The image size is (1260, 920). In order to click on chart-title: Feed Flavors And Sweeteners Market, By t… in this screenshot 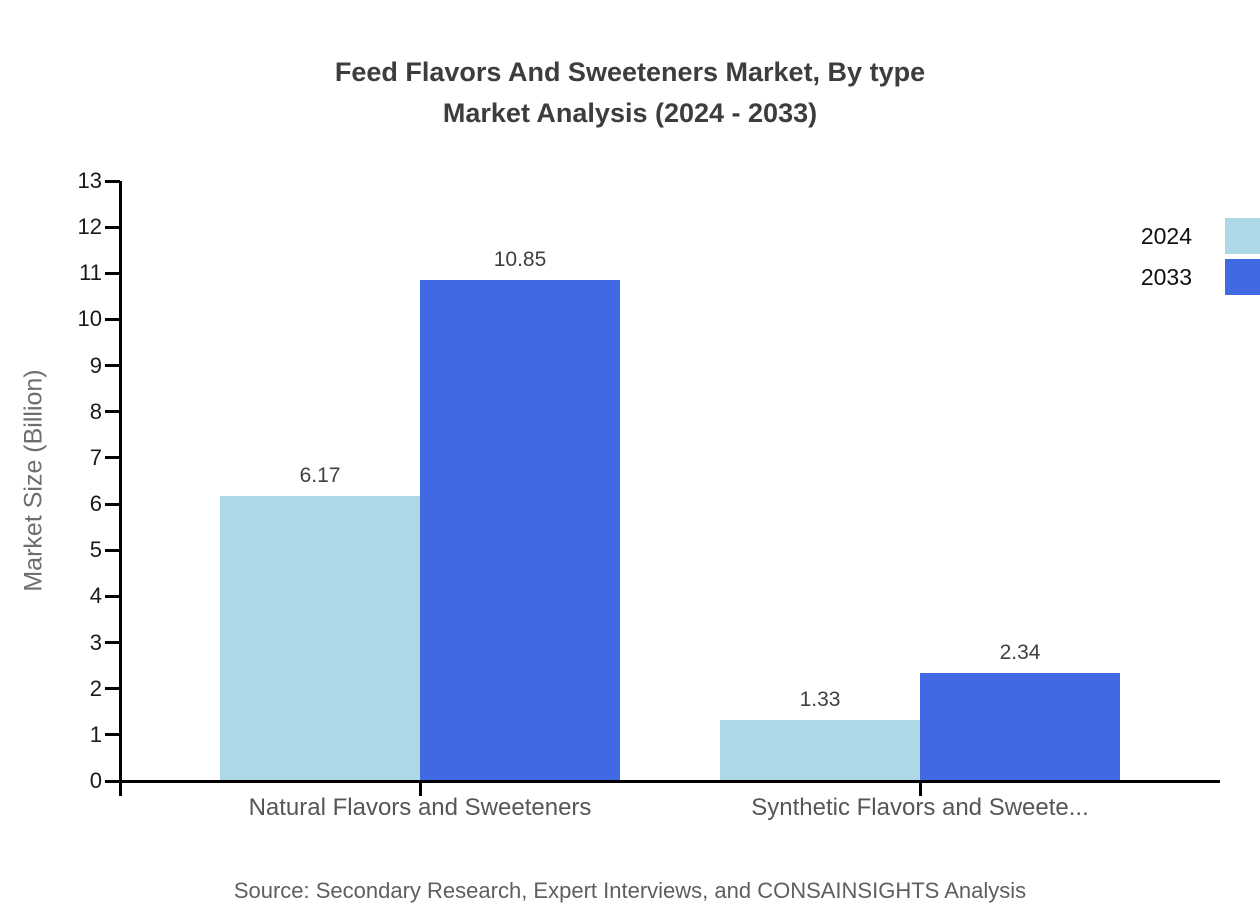, I will do `click(630, 93)`.